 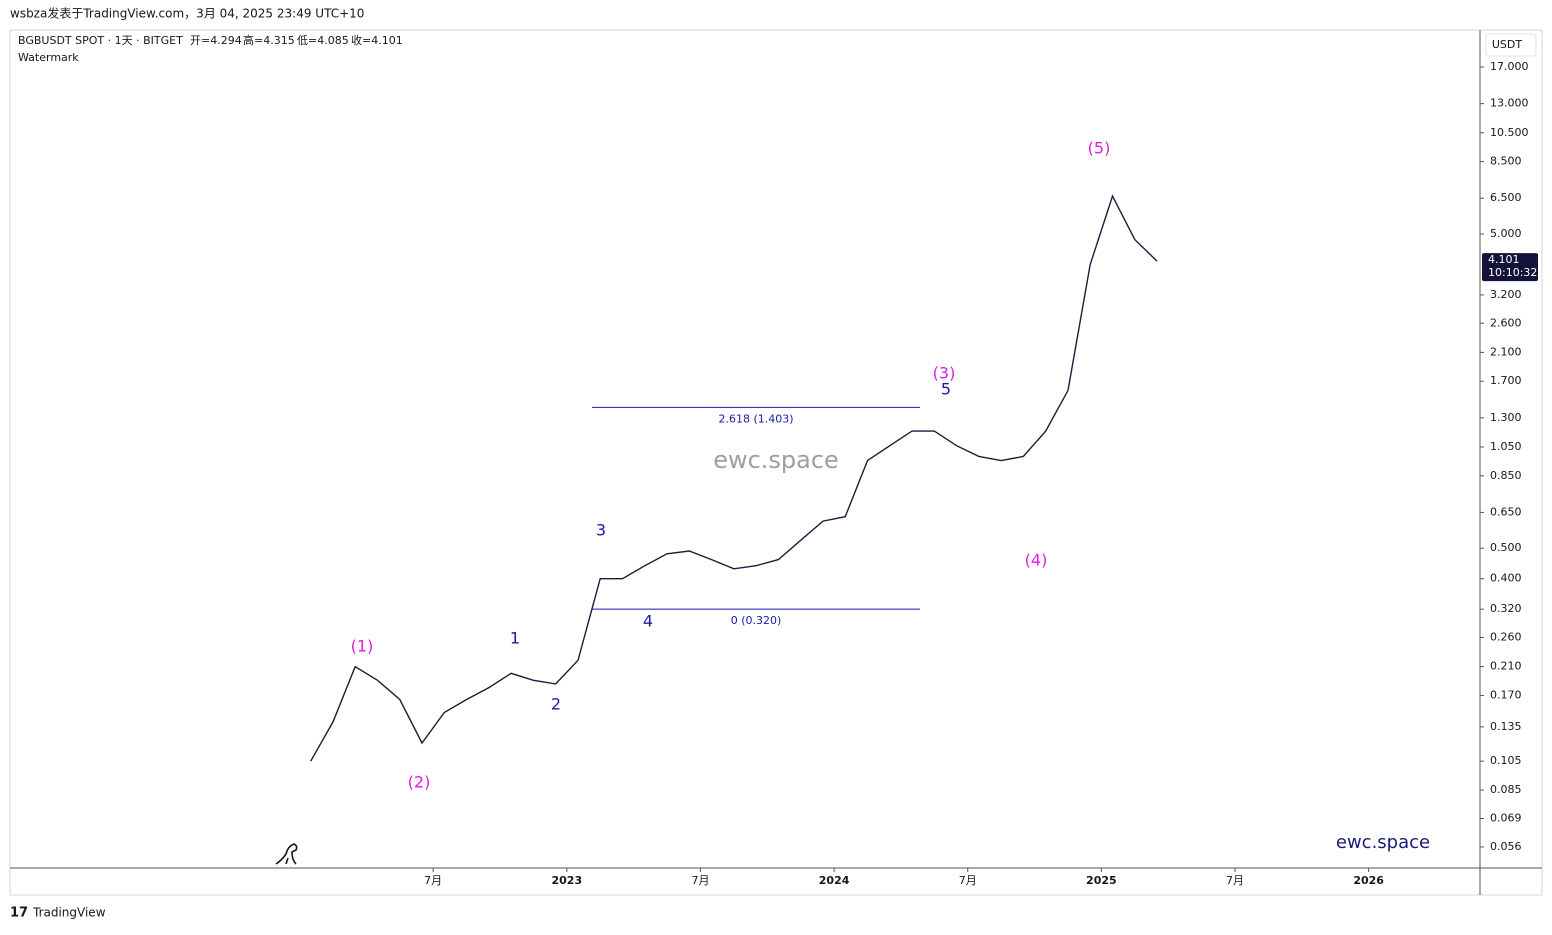 I want to click on y-tick-label: 6.500, so click(x=1506, y=197).